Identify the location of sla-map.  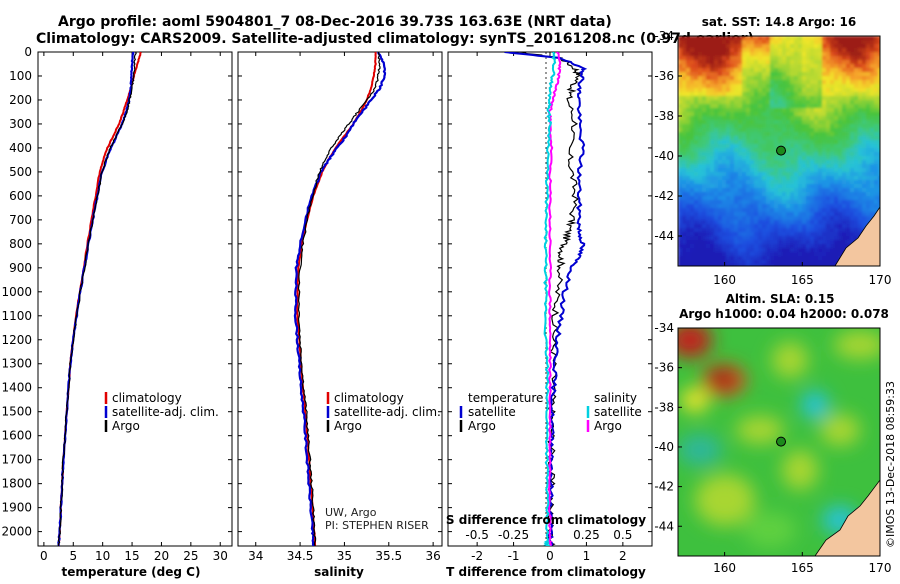
(779, 442).